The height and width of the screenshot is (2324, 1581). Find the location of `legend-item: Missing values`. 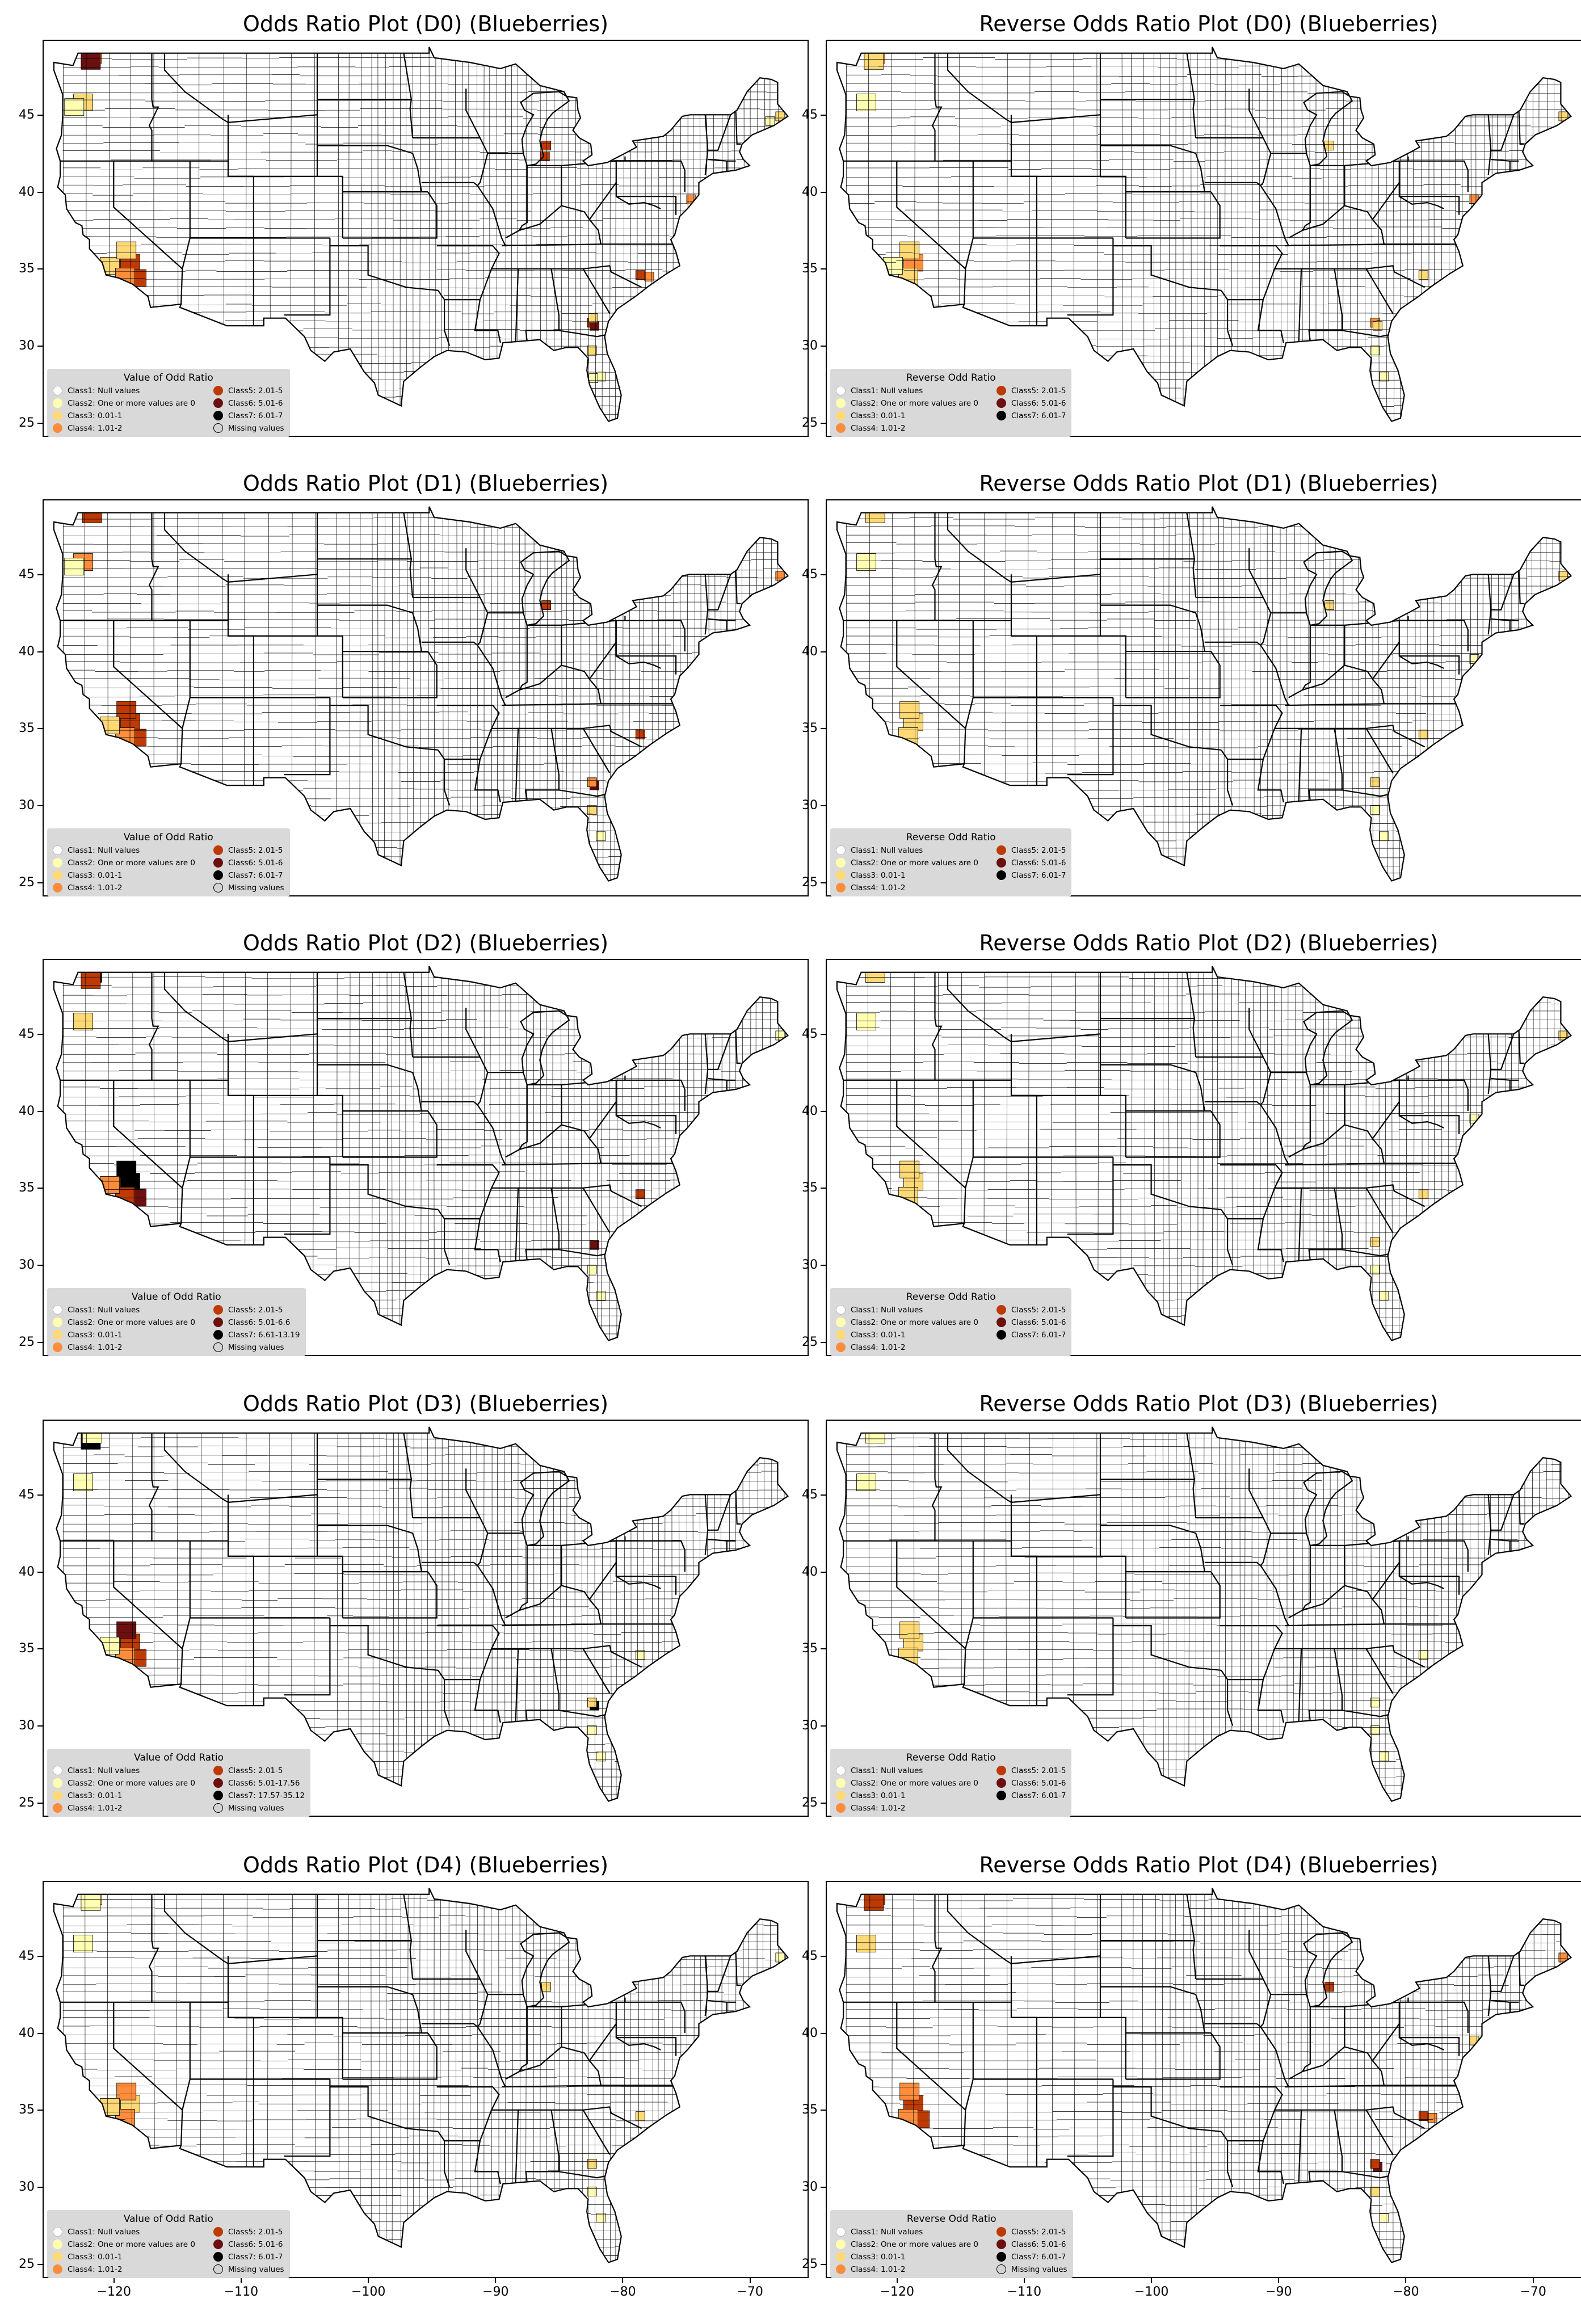

legend-item: Missing values is located at coordinates (249, 428).